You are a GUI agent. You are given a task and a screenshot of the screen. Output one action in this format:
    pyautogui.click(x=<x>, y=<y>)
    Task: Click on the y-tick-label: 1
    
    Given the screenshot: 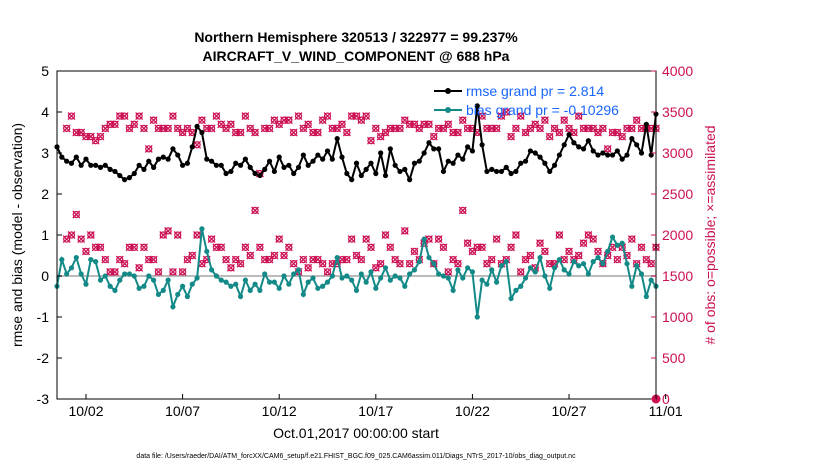 What is the action you would take?
    pyautogui.click(x=45, y=235)
    